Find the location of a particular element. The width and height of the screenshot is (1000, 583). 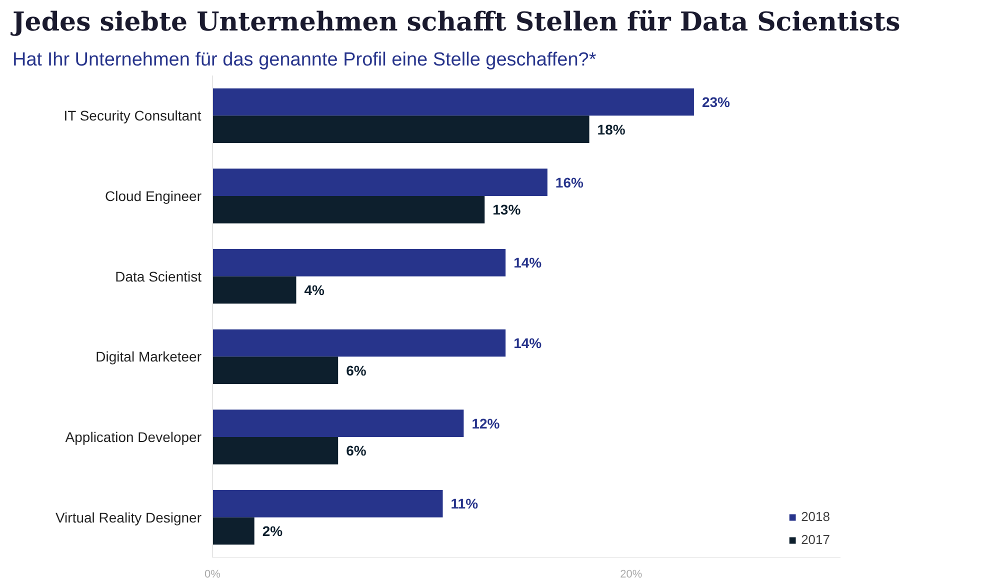

data-label: 18% is located at coordinates (611, 129).